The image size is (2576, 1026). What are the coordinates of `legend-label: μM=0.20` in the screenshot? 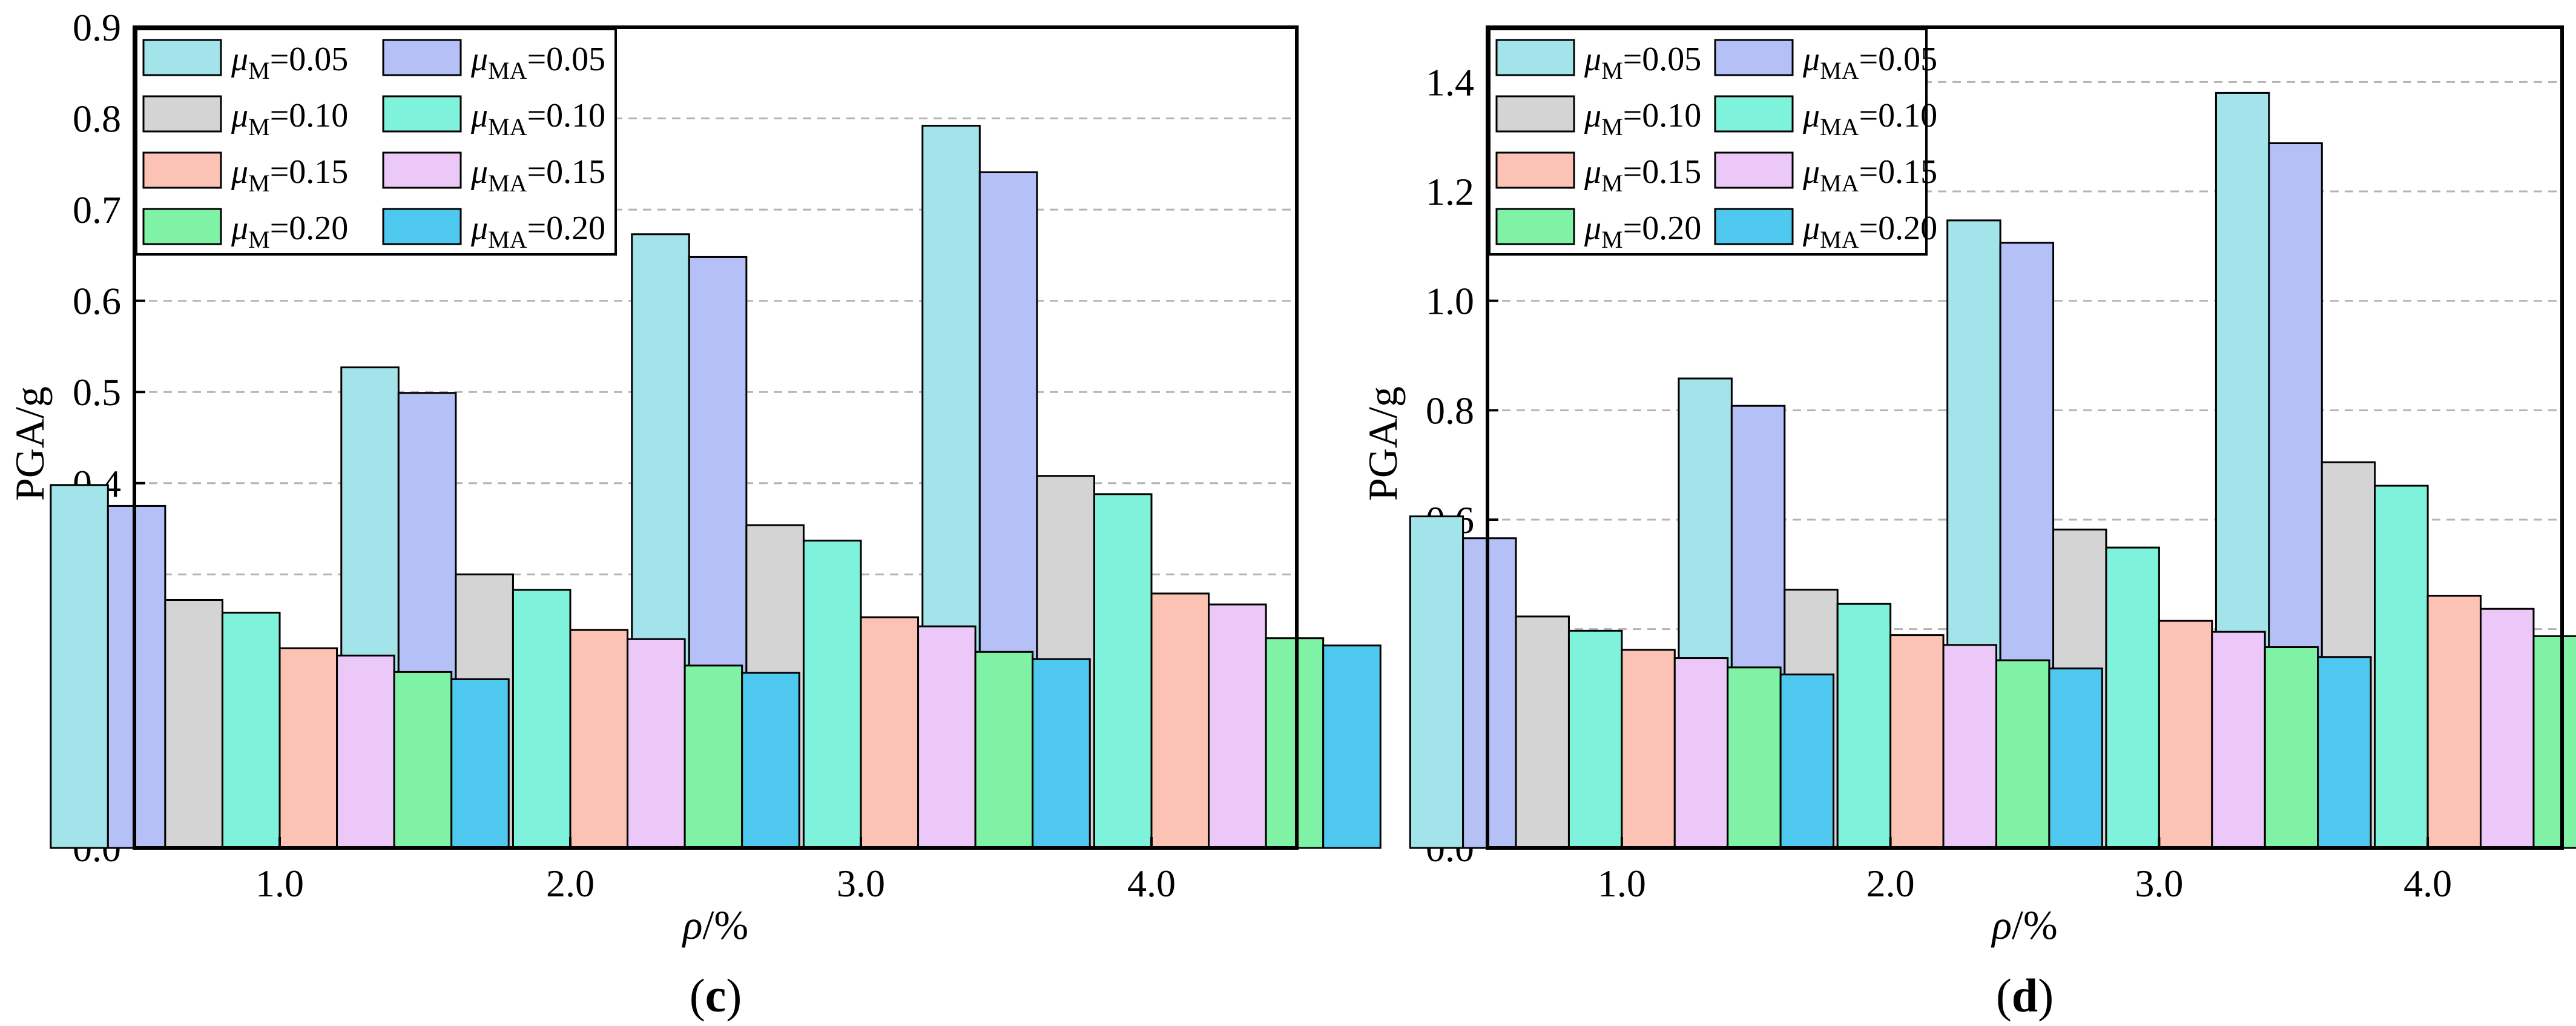 It's located at (289, 231).